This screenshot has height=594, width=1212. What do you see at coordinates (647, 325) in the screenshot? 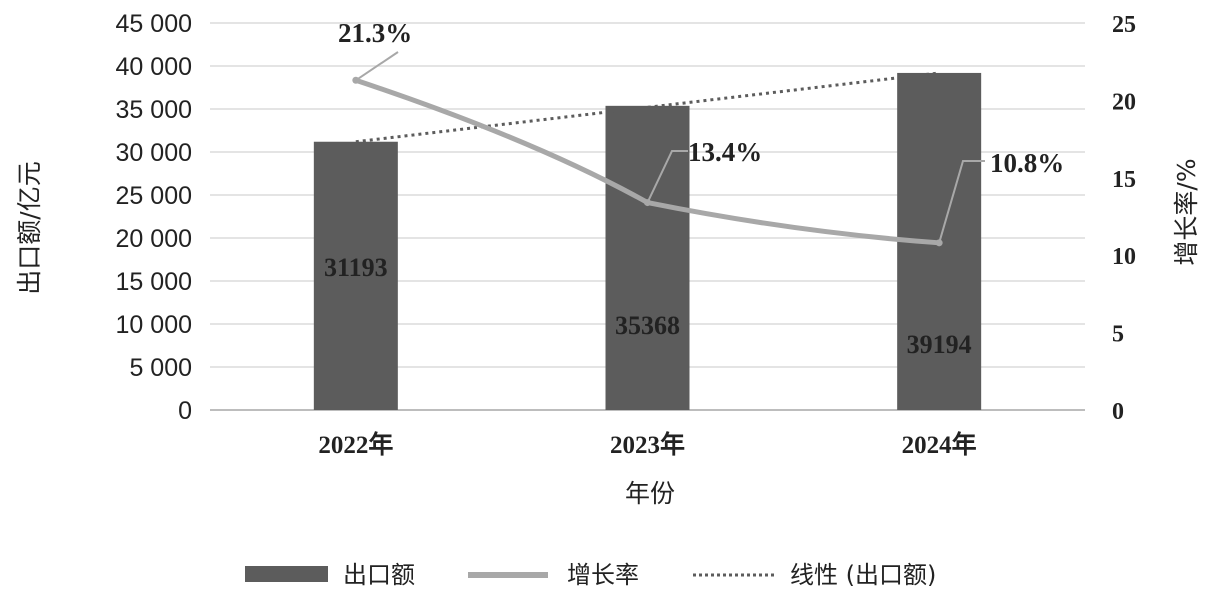
I see `bar-data-label: 35368` at bounding box center [647, 325].